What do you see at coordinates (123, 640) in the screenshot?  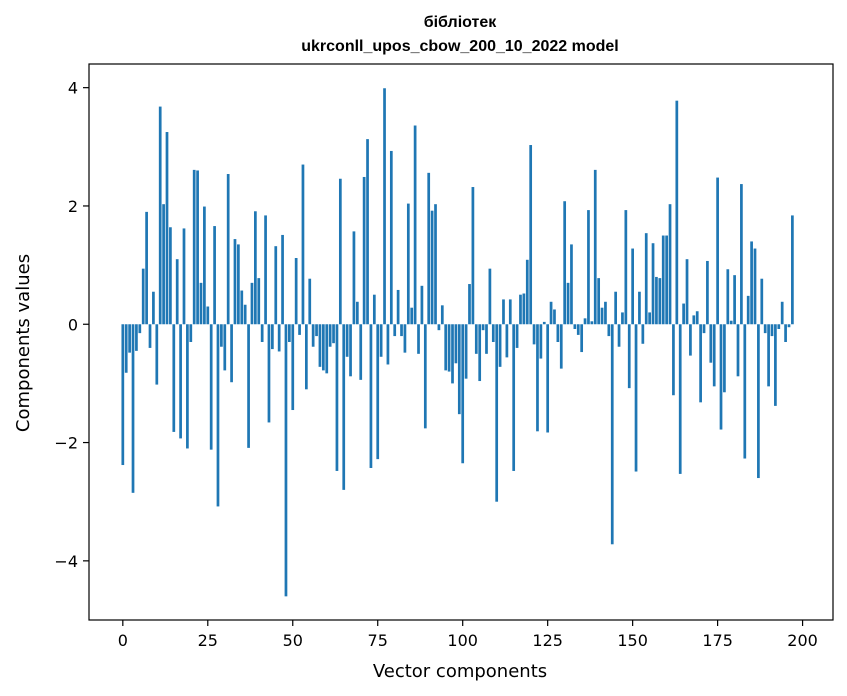 I see `x-tick-label: 0` at bounding box center [123, 640].